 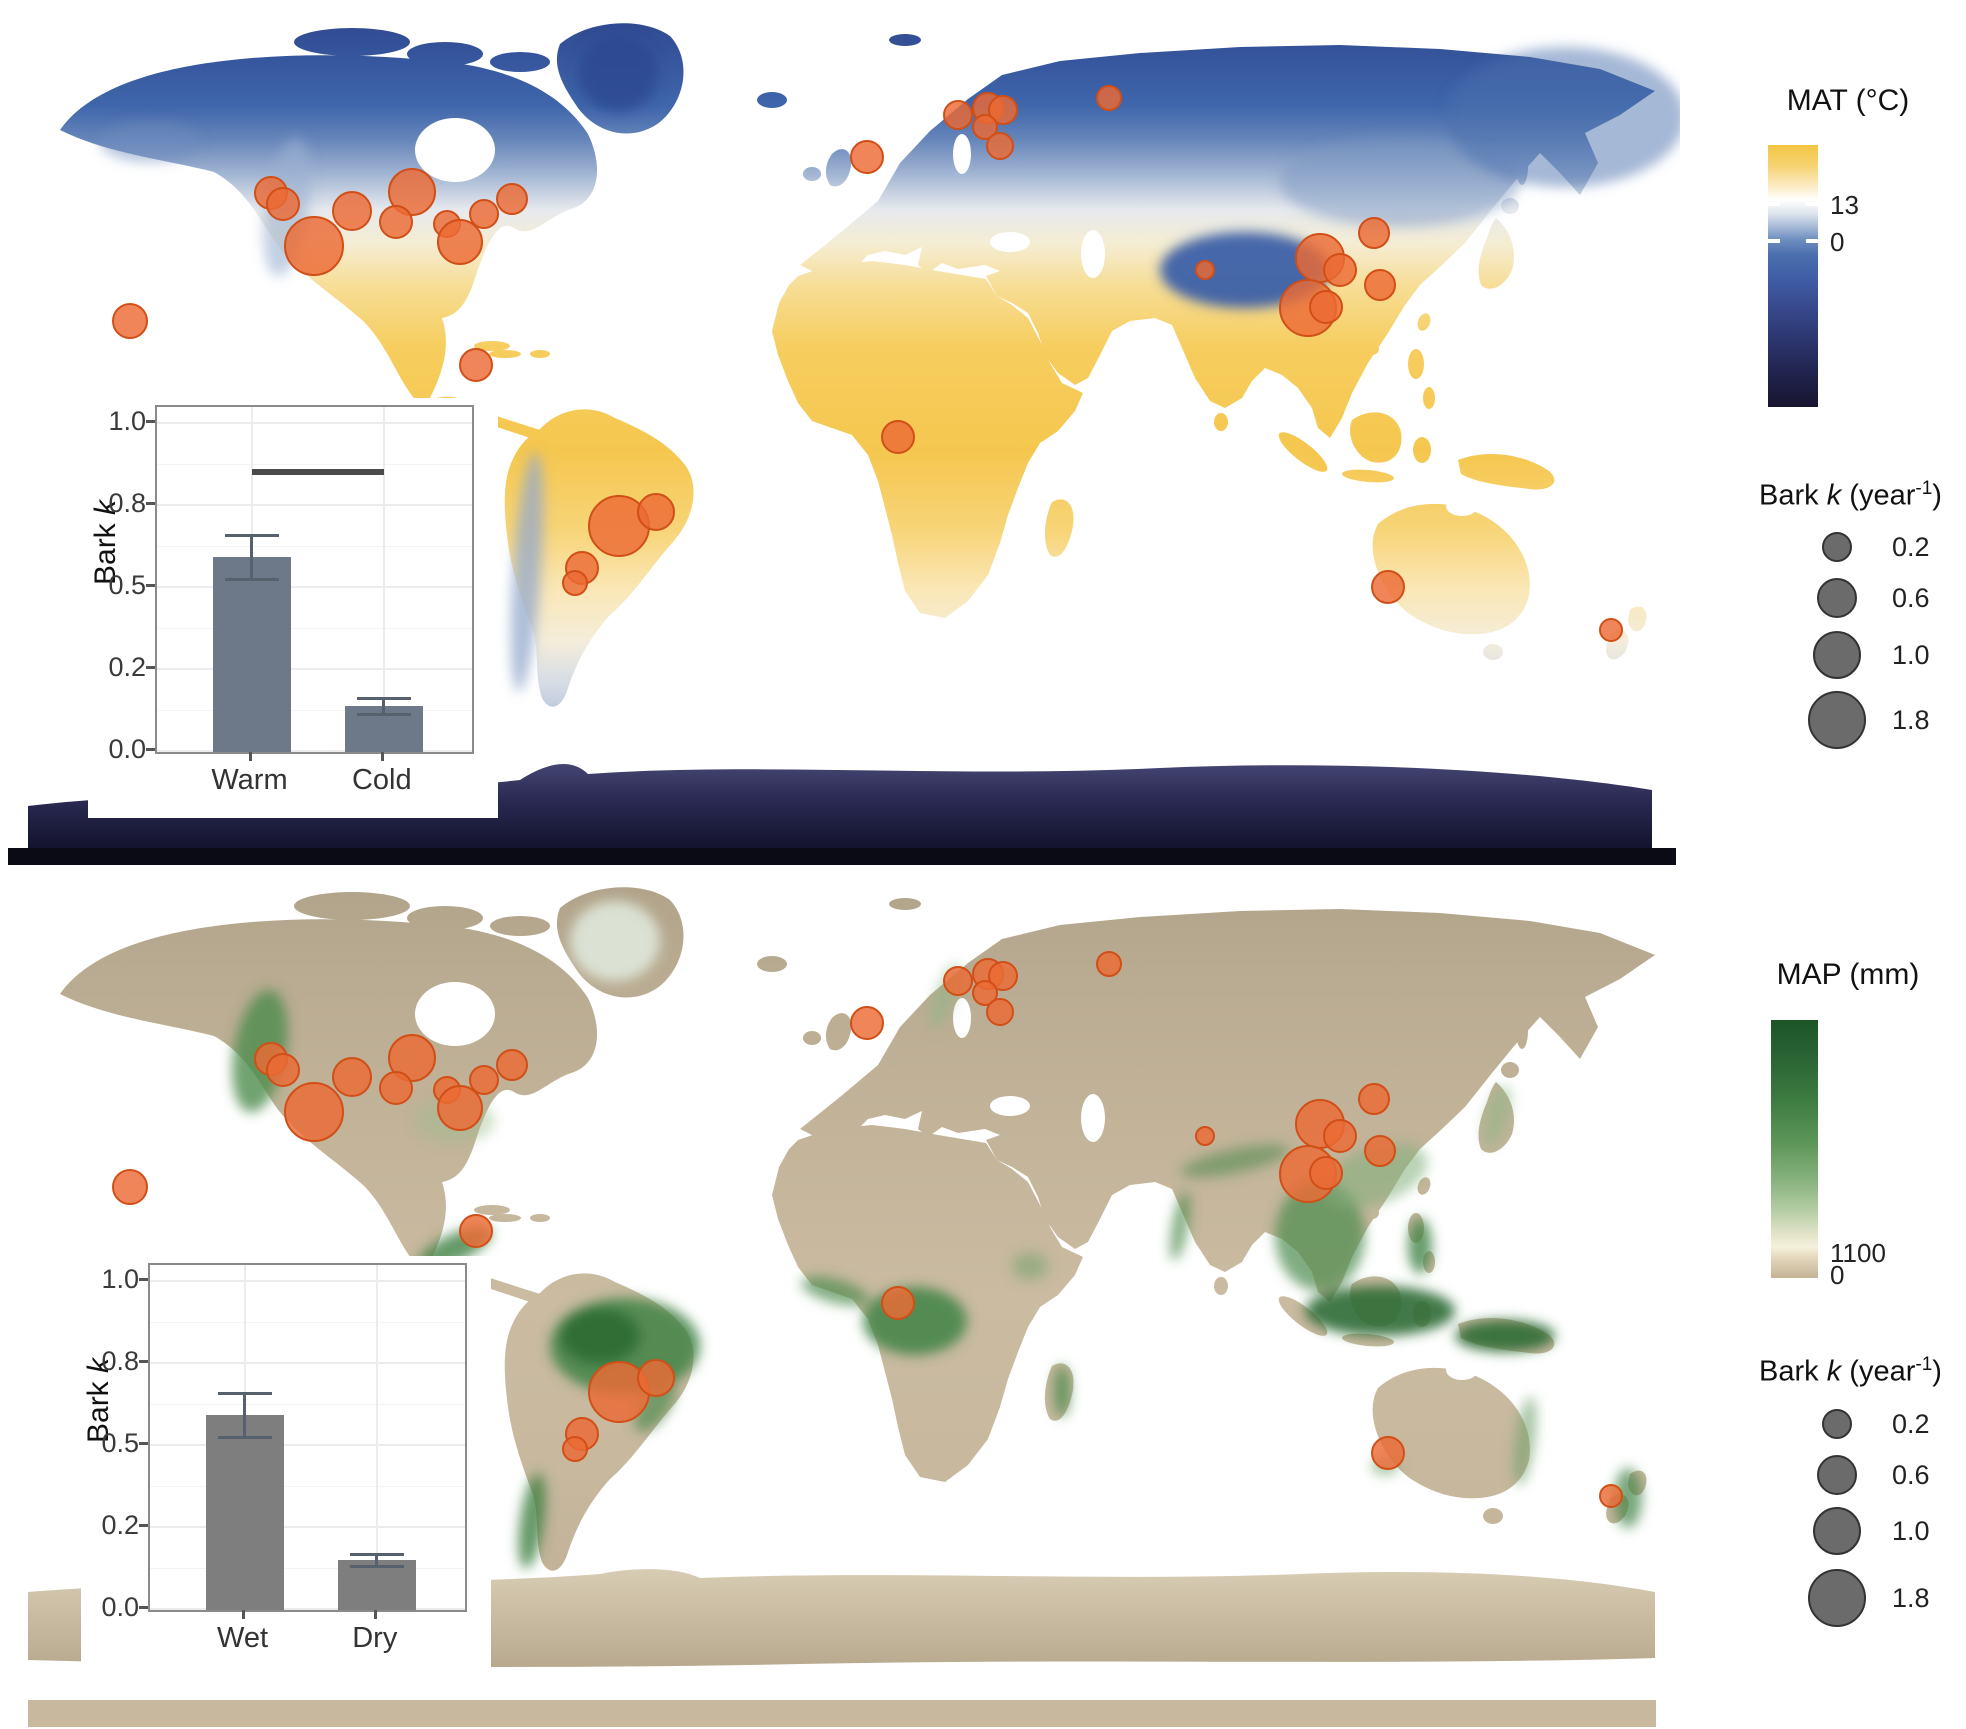 What do you see at coordinates (1848, 974) in the screenshot?
I see `map-legend-title: MAP (mm)` at bounding box center [1848, 974].